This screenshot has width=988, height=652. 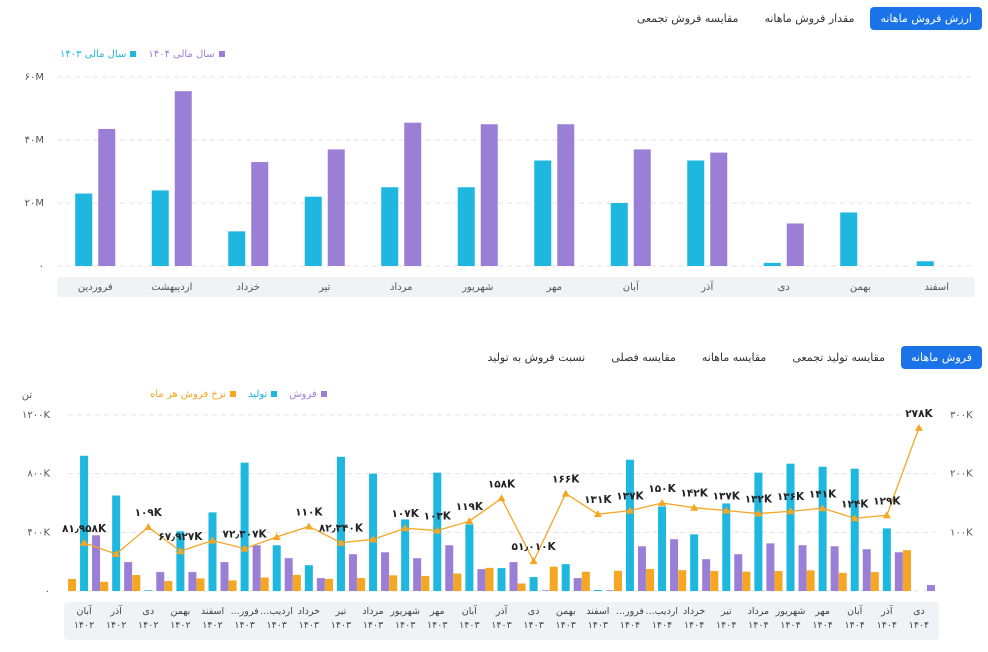 What do you see at coordinates (149, 513) in the screenshot?
I see `value-label: ۱۰۹K` at bounding box center [149, 513].